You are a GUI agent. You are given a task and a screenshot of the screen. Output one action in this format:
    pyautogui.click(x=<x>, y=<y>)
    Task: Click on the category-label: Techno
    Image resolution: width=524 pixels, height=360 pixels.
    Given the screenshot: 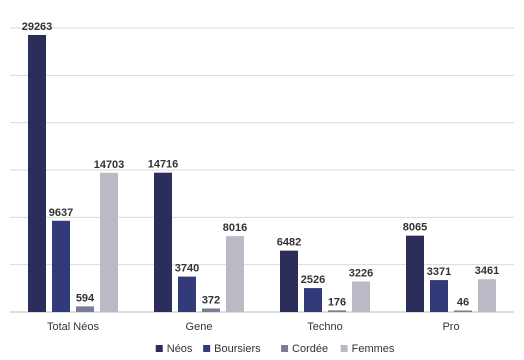 What is the action you would take?
    pyautogui.click(x=324, y=327)
    